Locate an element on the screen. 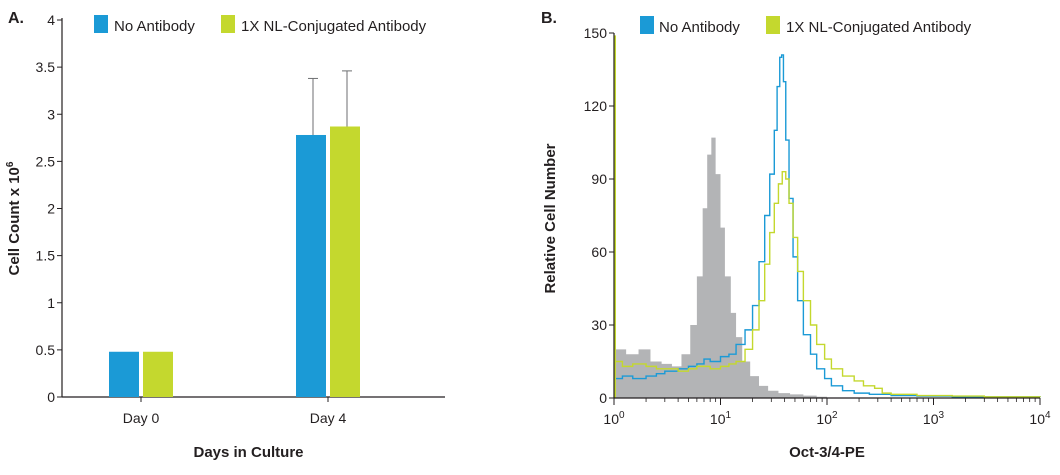 This screenshot has height=475, width=1060. panel-a-y-tick-label: 0 is located at coordinates (51, 397).